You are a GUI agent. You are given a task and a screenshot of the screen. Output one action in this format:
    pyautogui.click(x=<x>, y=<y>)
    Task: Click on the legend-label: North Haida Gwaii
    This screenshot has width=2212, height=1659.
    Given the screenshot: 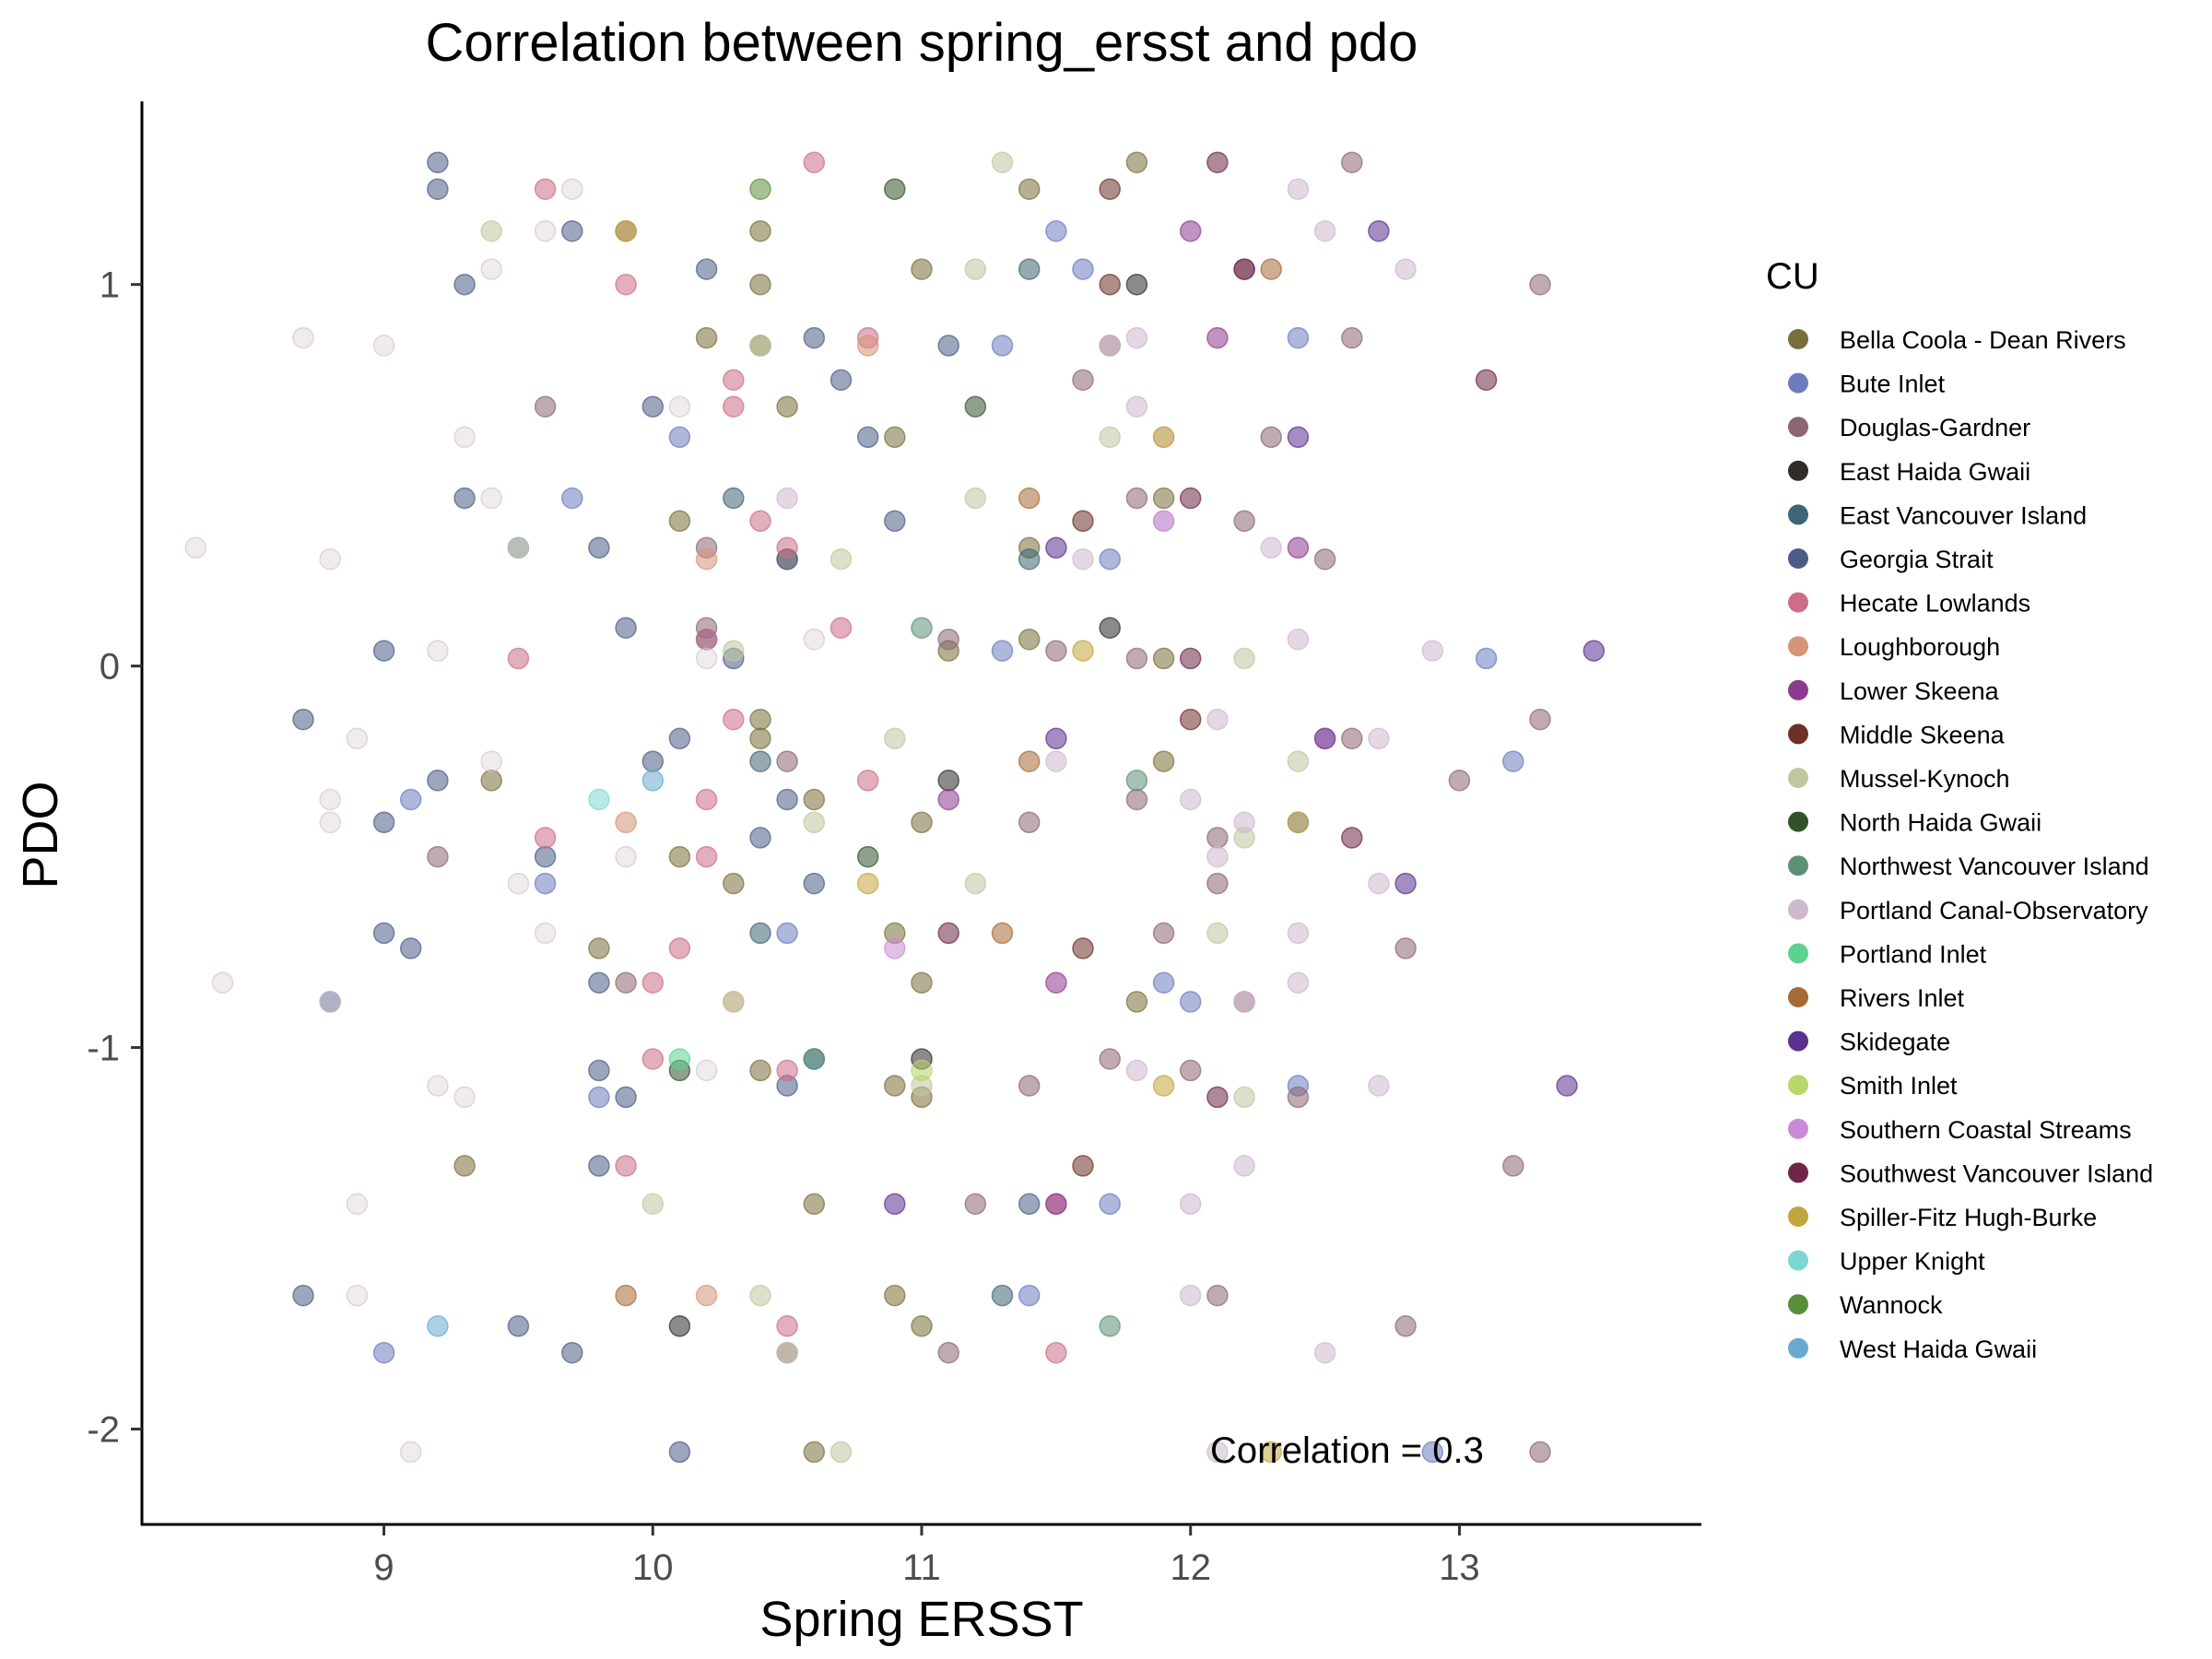 What is the action you would take?
    pyautogui.click(x=1940, y=823)
    